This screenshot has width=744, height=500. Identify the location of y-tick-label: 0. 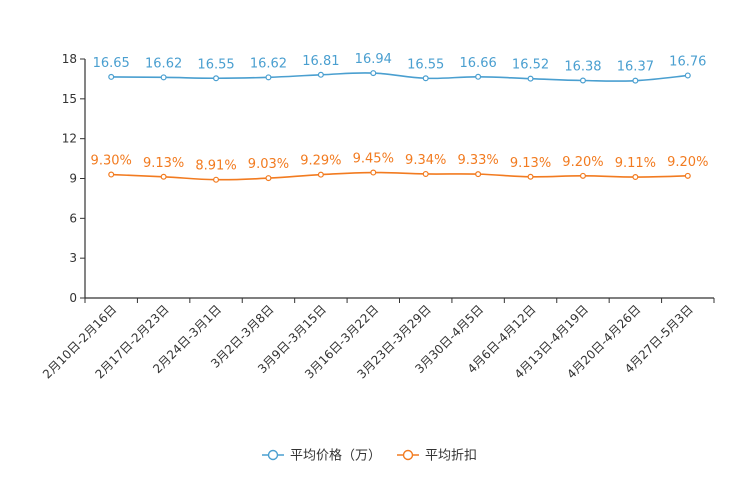
(73, 298).